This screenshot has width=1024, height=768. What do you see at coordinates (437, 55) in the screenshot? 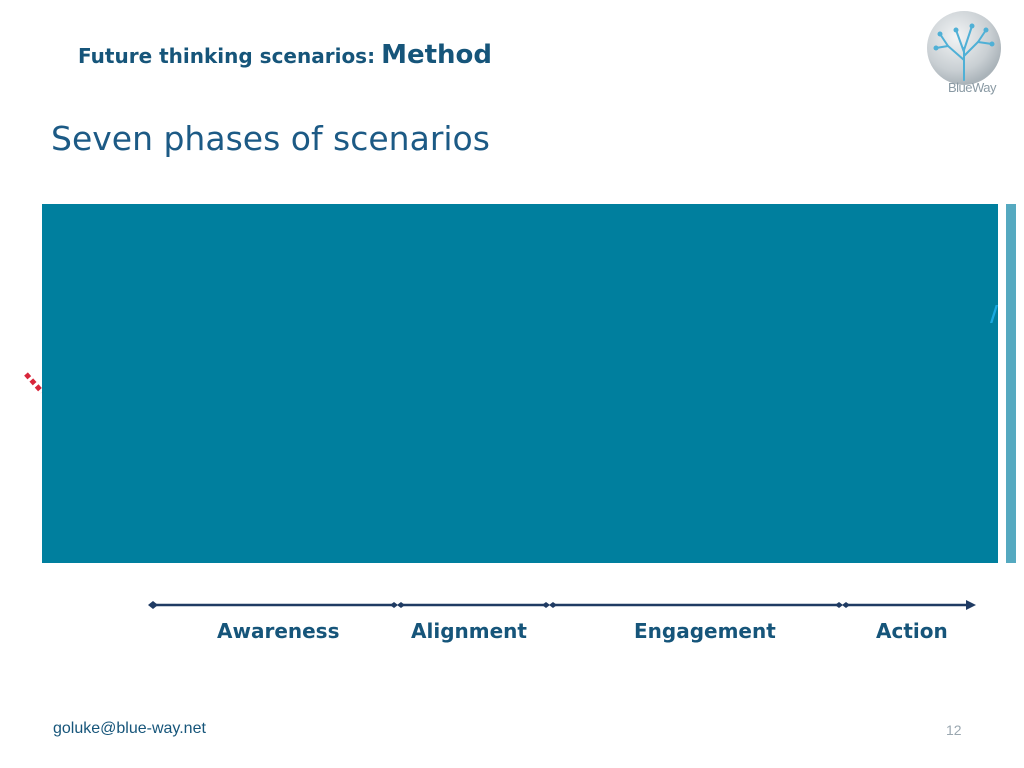
I see `header-emphasis: Method` at bounding box center [437, 55].